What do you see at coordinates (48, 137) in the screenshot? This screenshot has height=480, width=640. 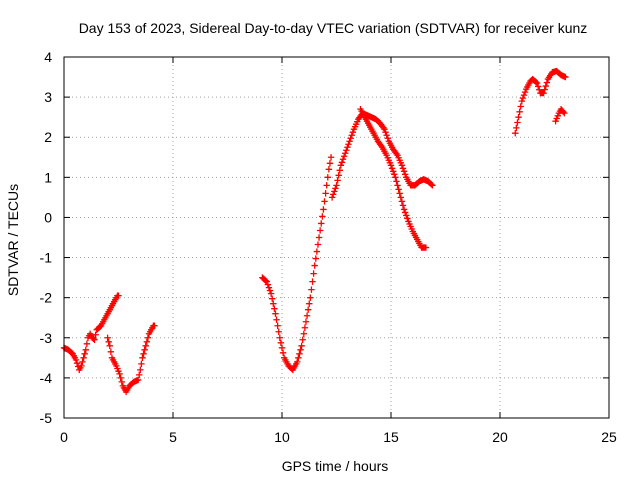 I see `y-tick-label: 2` at bounding box center [48, 137].